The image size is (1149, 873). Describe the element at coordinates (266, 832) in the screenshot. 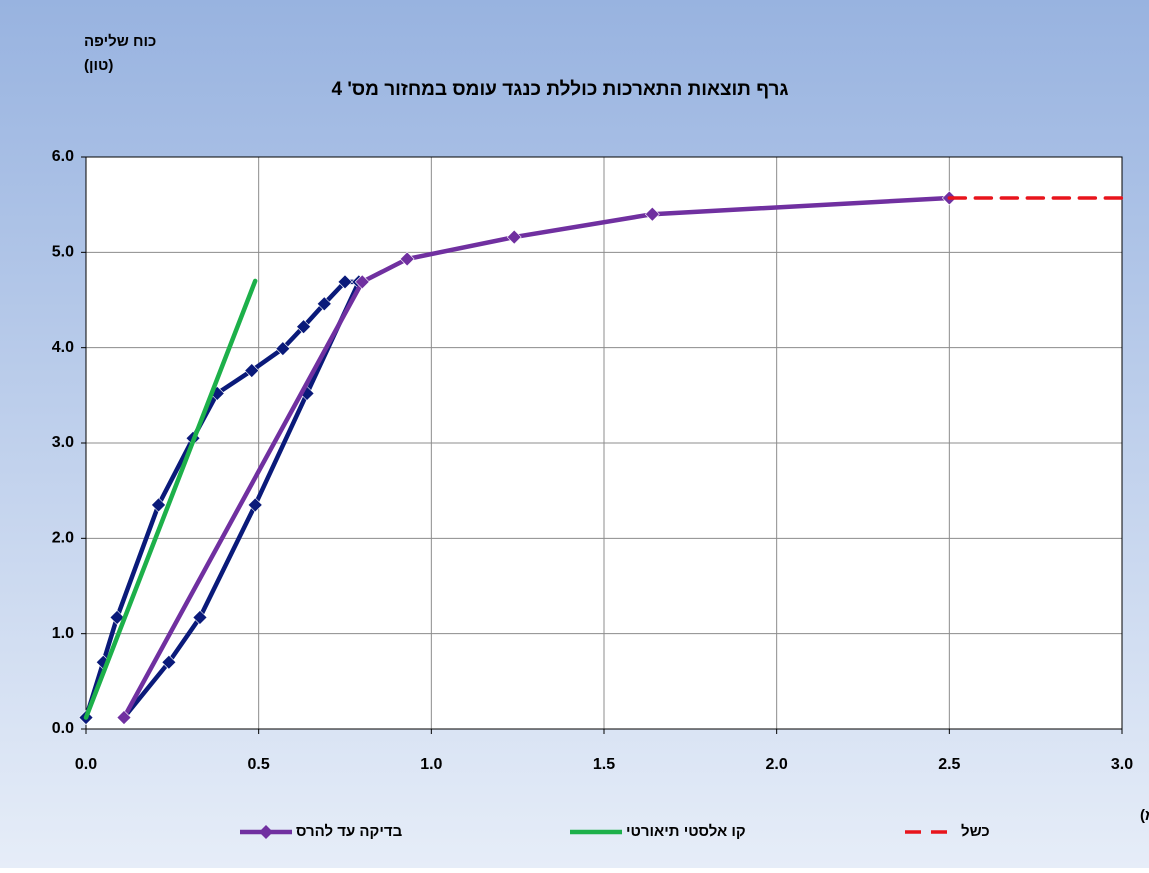

I see `legend-marker` at that location.